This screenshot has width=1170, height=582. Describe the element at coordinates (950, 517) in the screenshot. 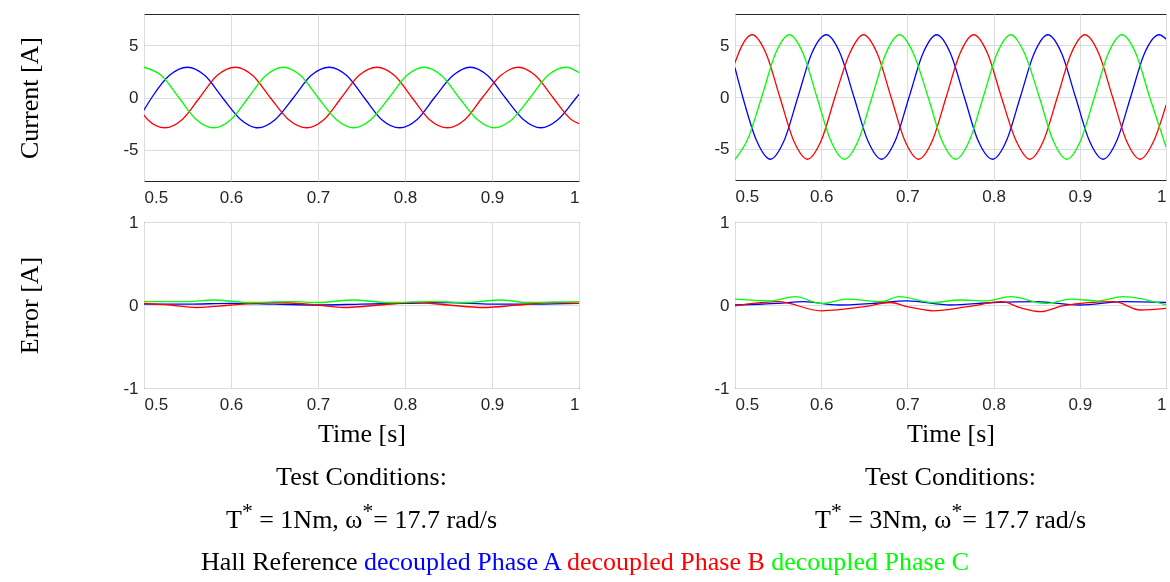

I see `text: T$^{*}$ = 3Nm, ω$^{*}$= 17.7 rad/s` at that location.